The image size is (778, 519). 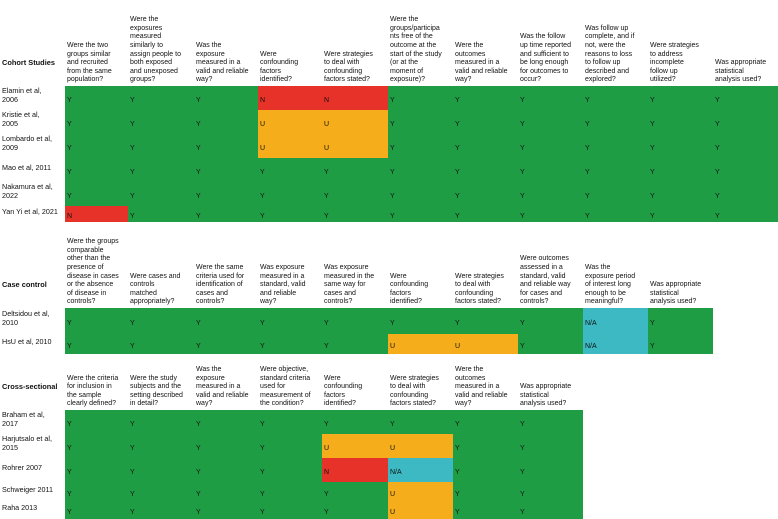 I want to click on question-header: Were confounding factors identified?, so click(x=343, y=391).